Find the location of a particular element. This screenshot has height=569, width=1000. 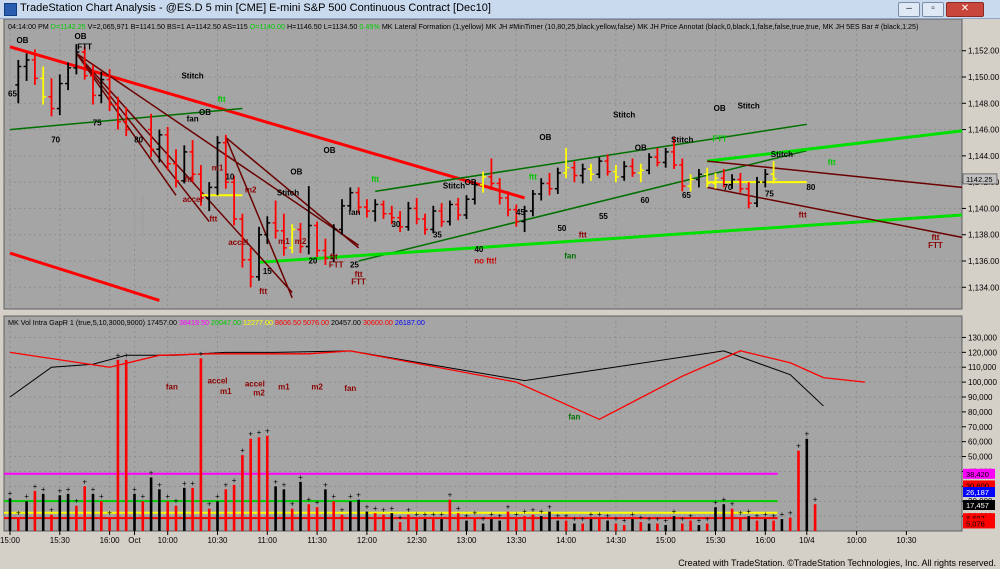

price-tick-label: 1,140.00 is located at coordinates (984, 208).